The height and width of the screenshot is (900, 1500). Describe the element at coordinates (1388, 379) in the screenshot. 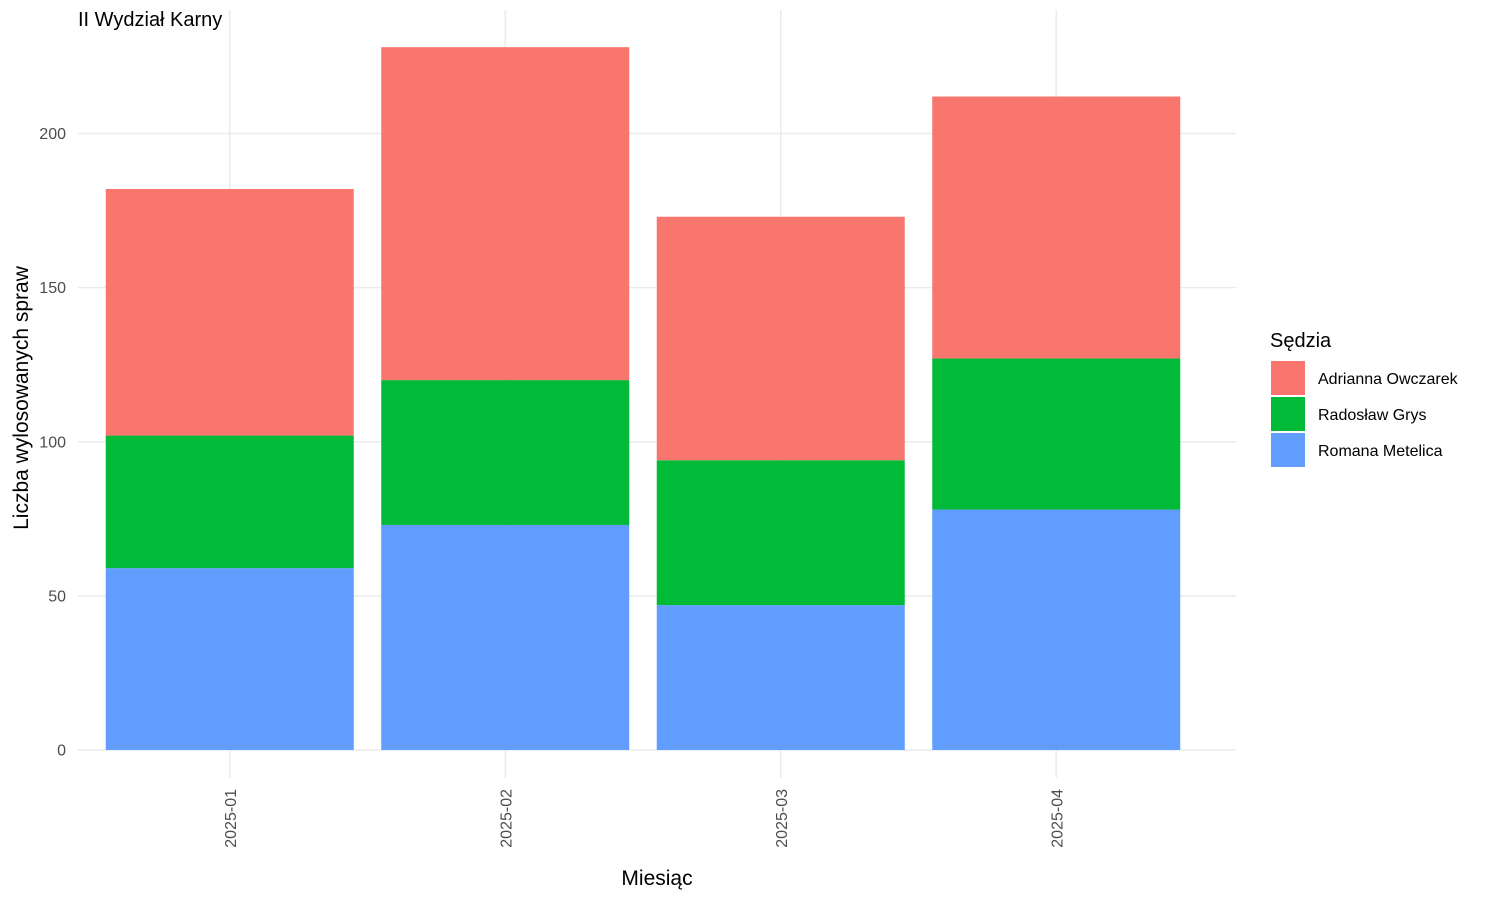

I see `legend-label: Adrianna Owczarek` at that location.